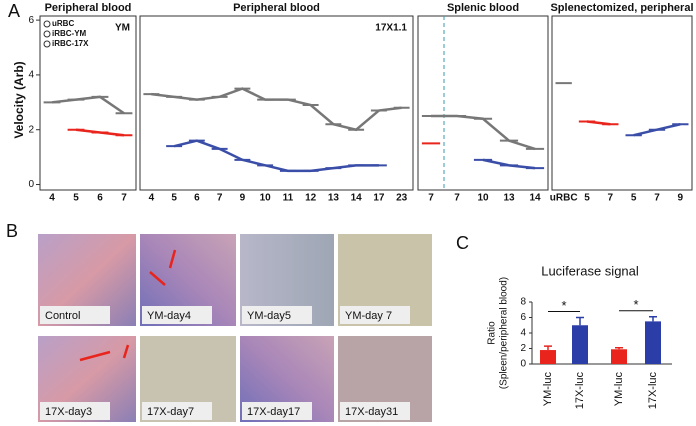 Image resolution: width=696 pixels, height=426 pixels. Describe the element at coordinates (590, 270) in the screenshot. I see `chart-title: Luciferase signal` at that location.